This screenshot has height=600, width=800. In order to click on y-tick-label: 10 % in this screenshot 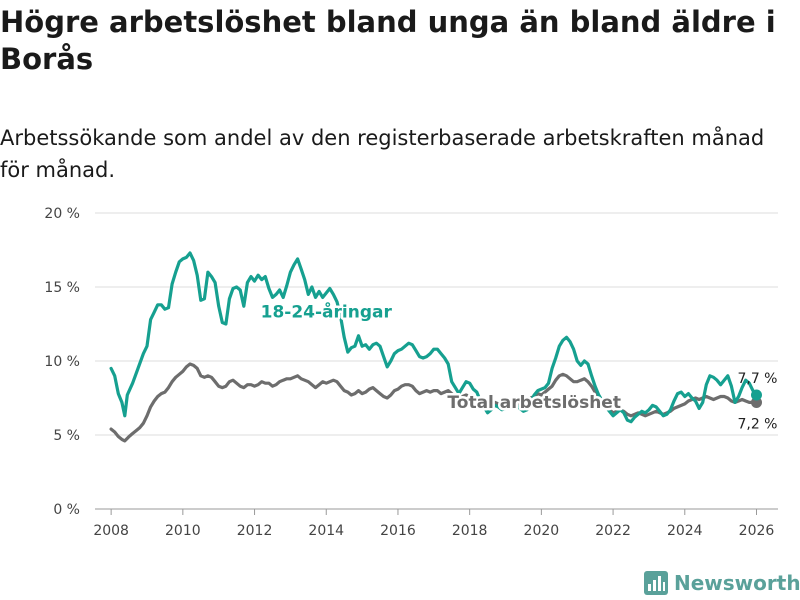, I will do `click(62, 362)`.